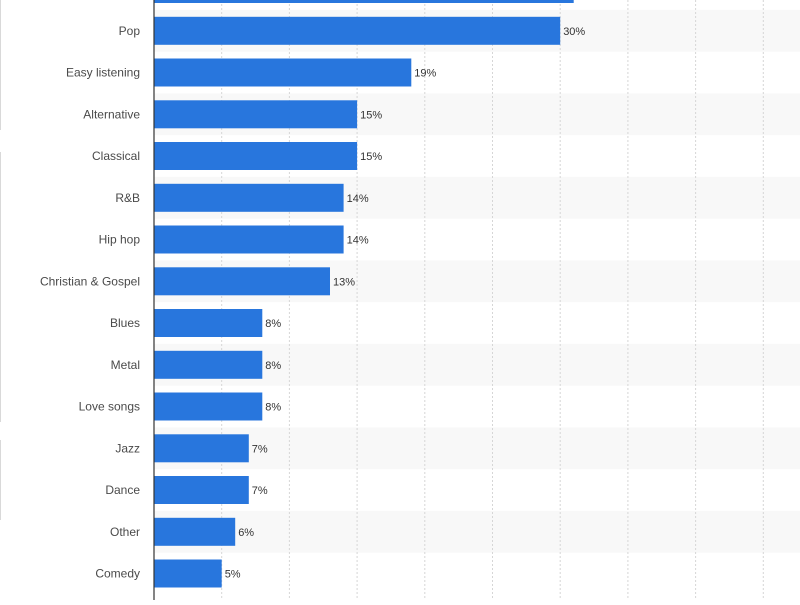 The height and width of the screenshot is (605, 800). I want to click on value-label: 30%, so click(574, 32).